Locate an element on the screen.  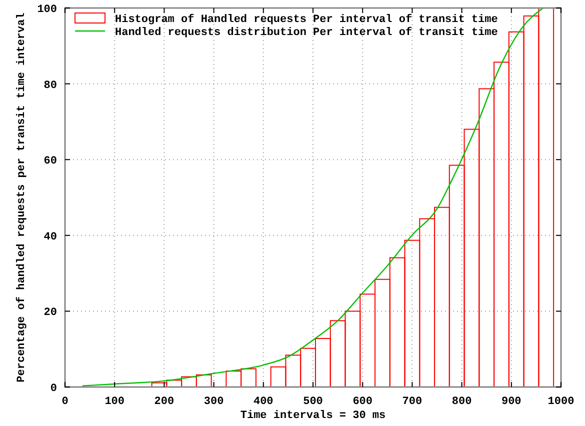
legend-label: Histogram of Handled requests Per interval of transit time is located at coordinates (306, 19).